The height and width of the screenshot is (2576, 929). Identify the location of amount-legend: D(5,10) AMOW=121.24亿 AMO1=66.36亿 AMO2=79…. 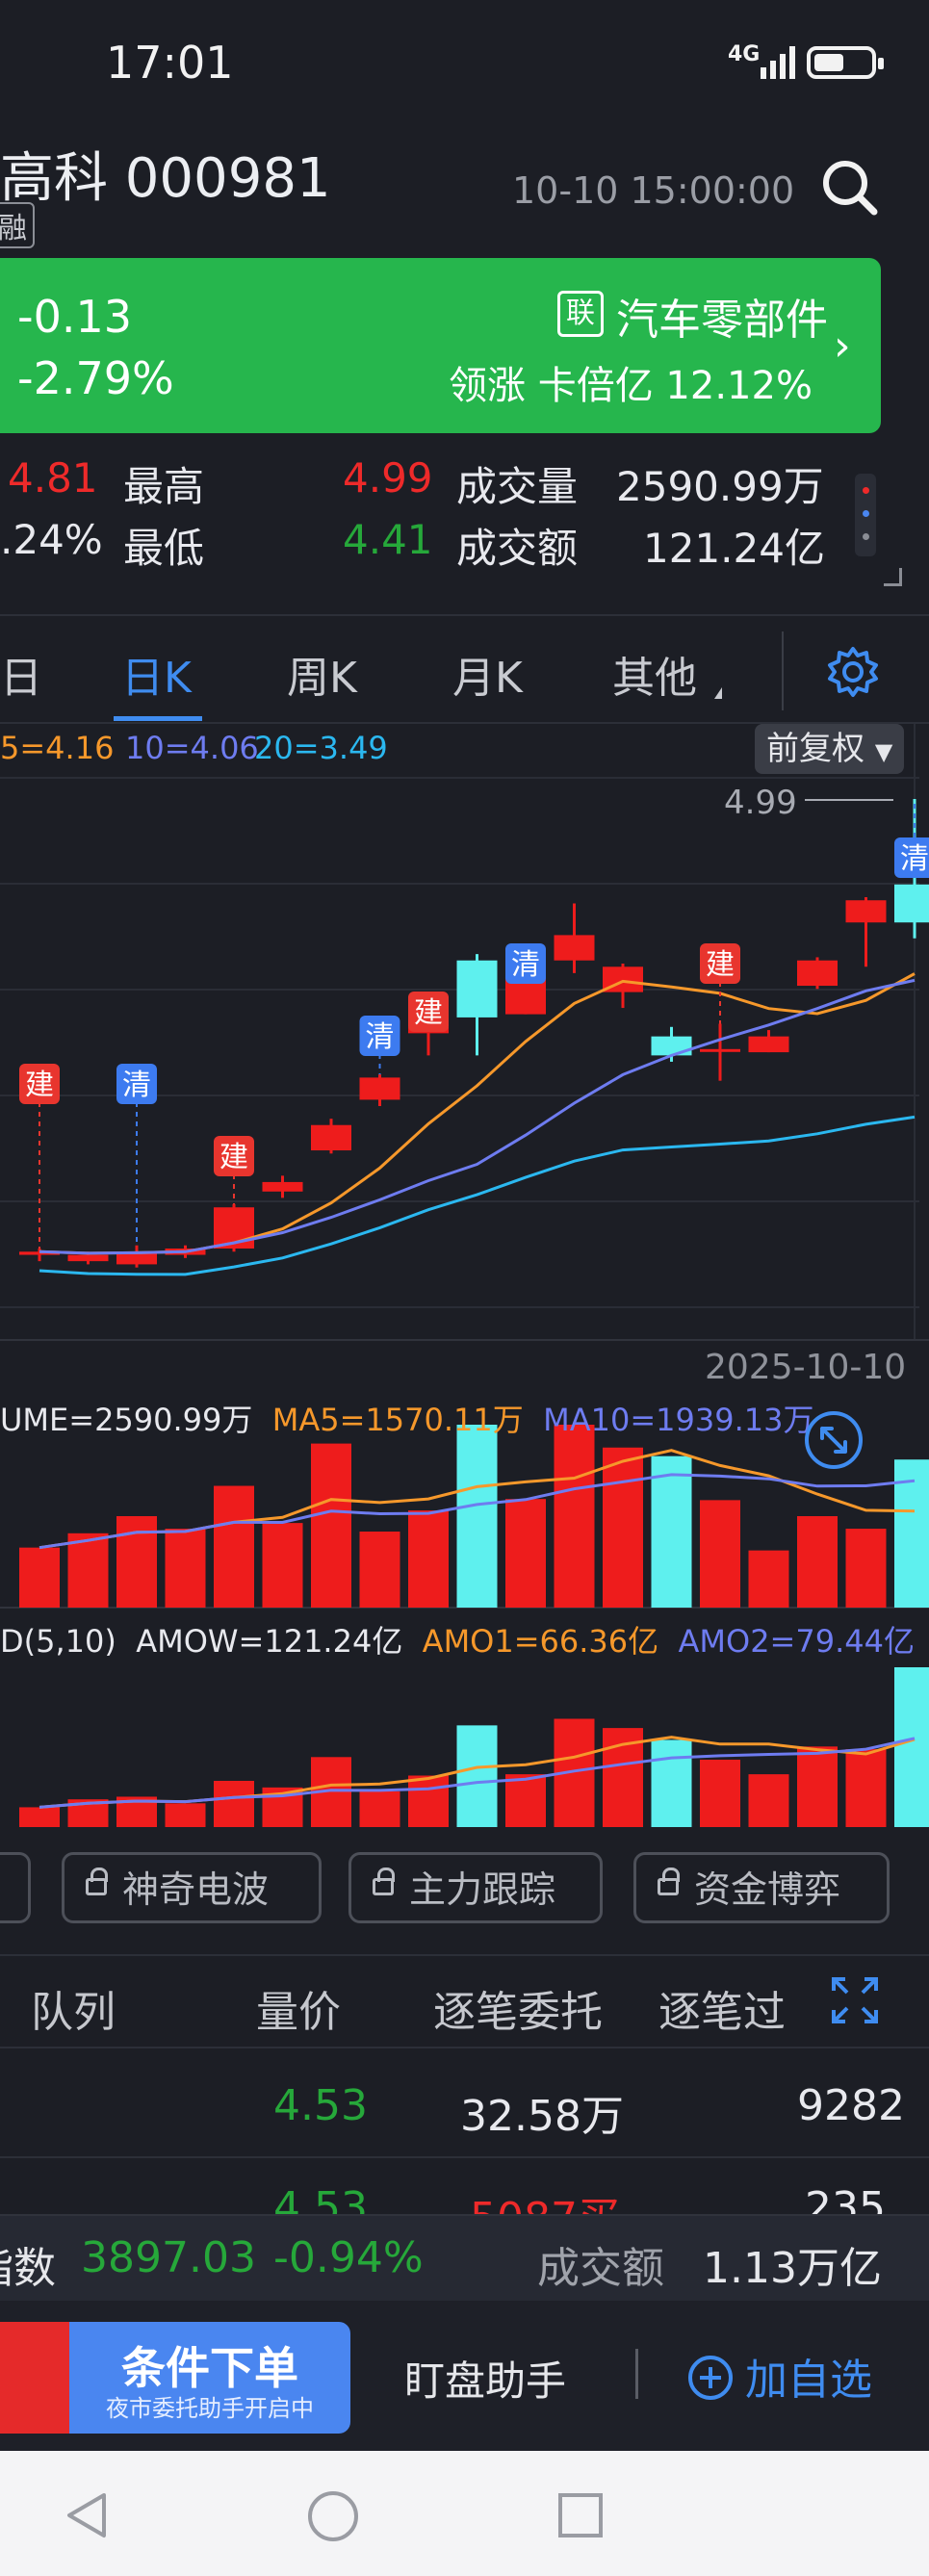
(457, 1640).